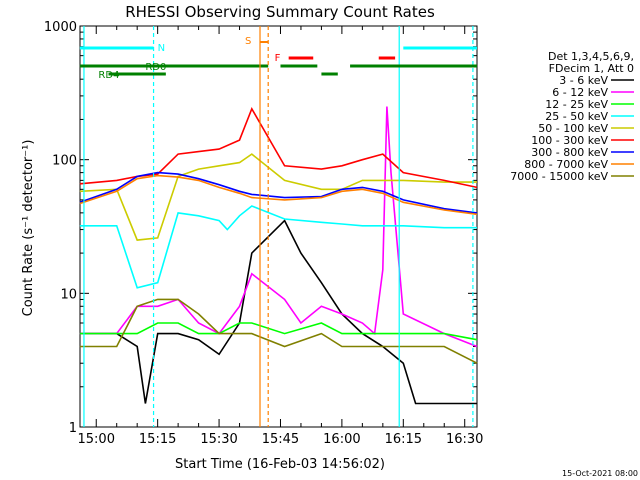  I want to click on legend-entry: 3 - 6 keV, so click(583, 80).